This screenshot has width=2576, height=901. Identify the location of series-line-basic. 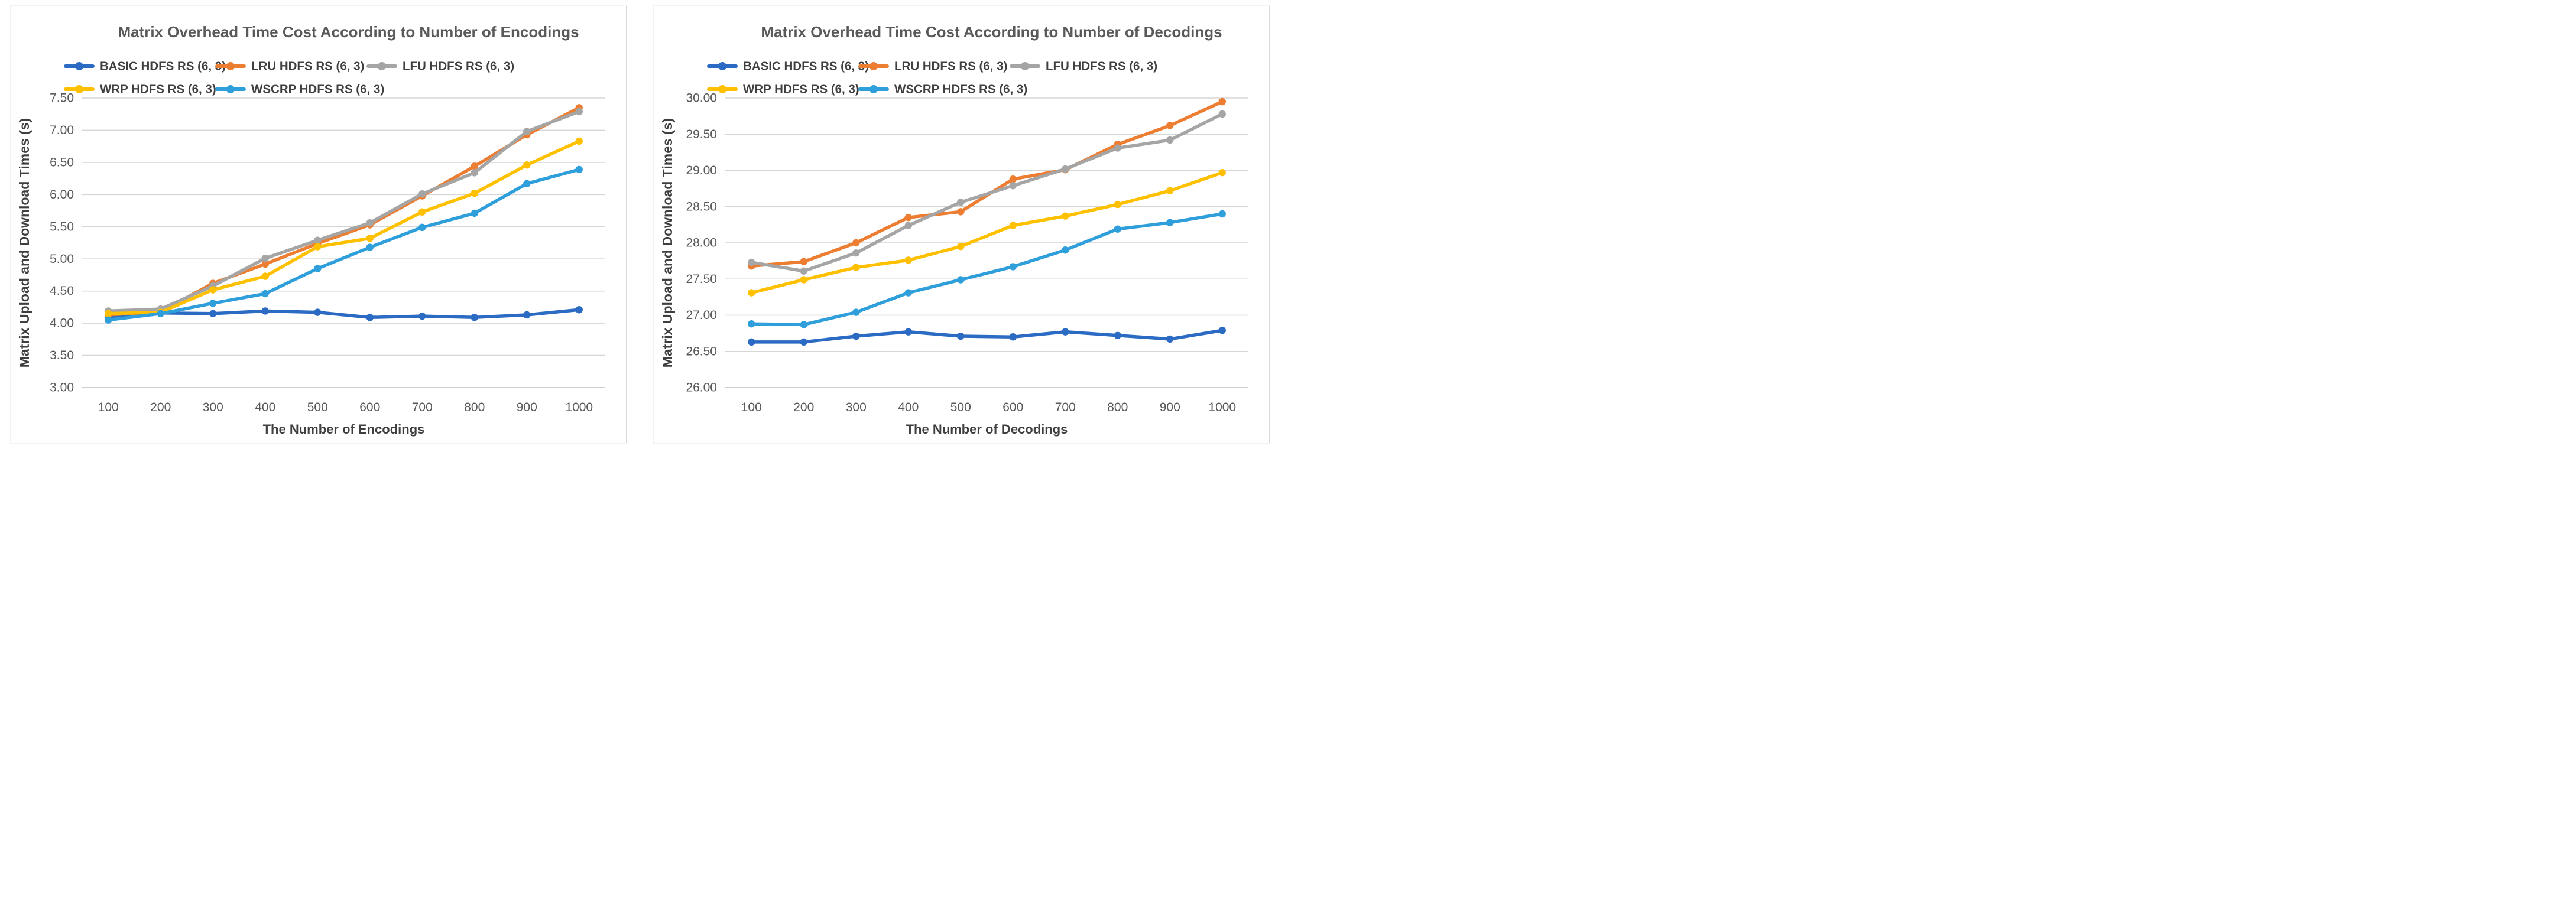
(987, 336).